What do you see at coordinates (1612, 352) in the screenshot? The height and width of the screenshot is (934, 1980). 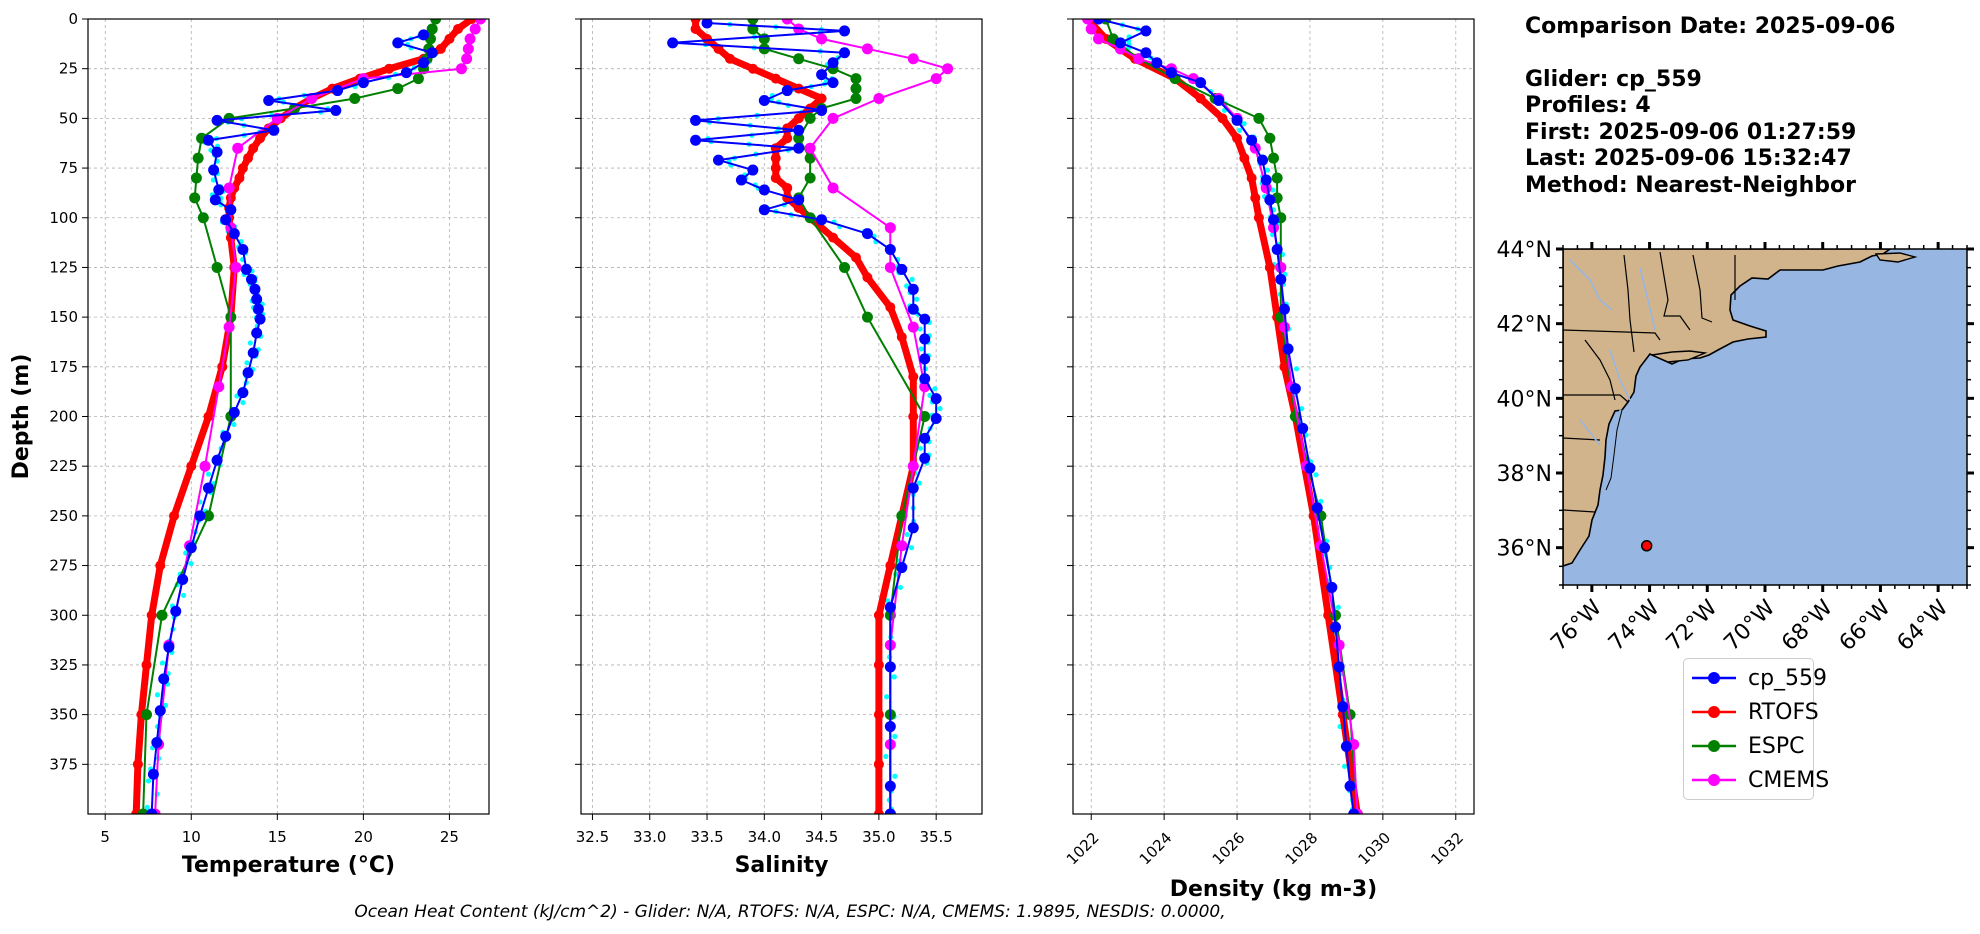 I see `map-rivers` at bounding box center [1612, 352].